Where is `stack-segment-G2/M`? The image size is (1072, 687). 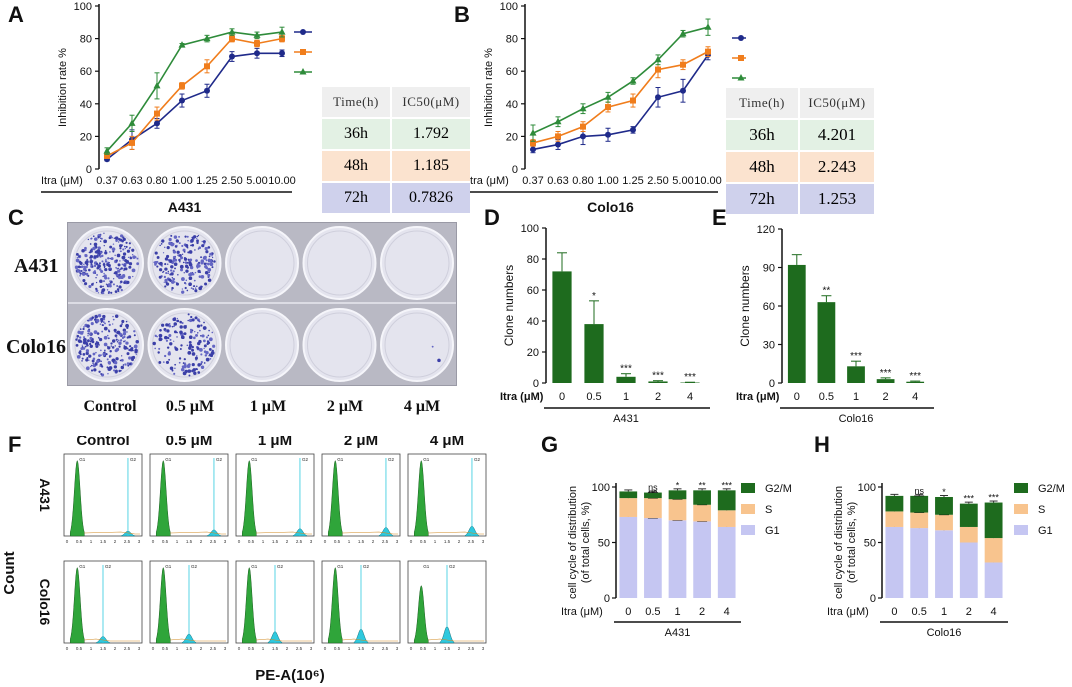 stack-segment-G2/M is located at coordinates (726, 500).